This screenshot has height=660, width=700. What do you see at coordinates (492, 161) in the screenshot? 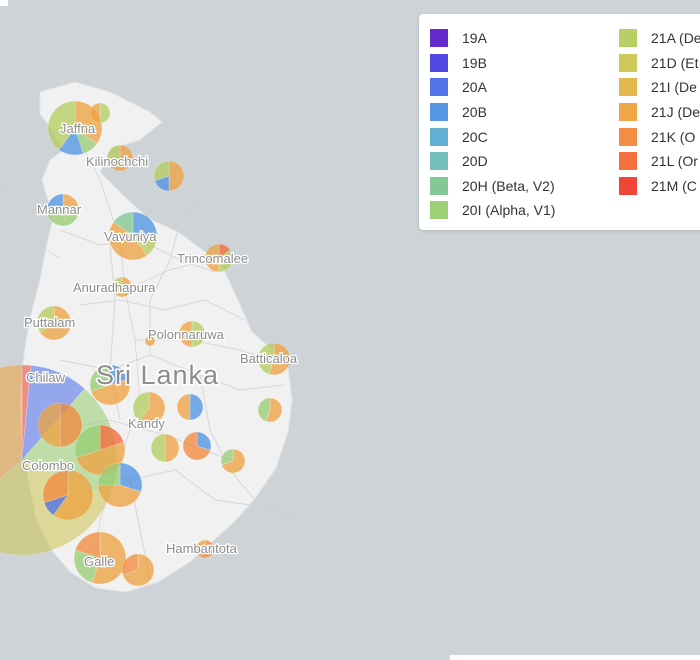
I see `legend-item-20d: 20D` at bounding box center [492, 161].